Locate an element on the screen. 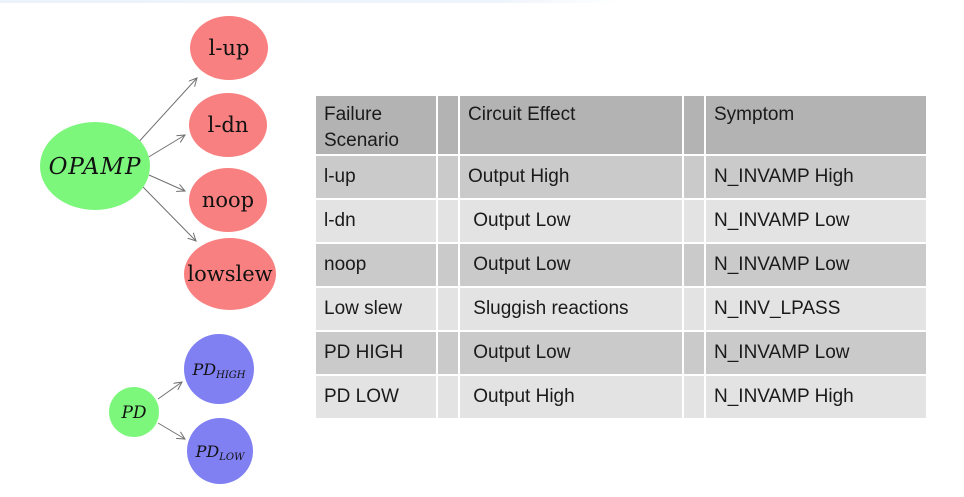 The height and width of the screenshot is (497, 964). cell-effect-pdlow: Output High is located at coordinates (571, 397).